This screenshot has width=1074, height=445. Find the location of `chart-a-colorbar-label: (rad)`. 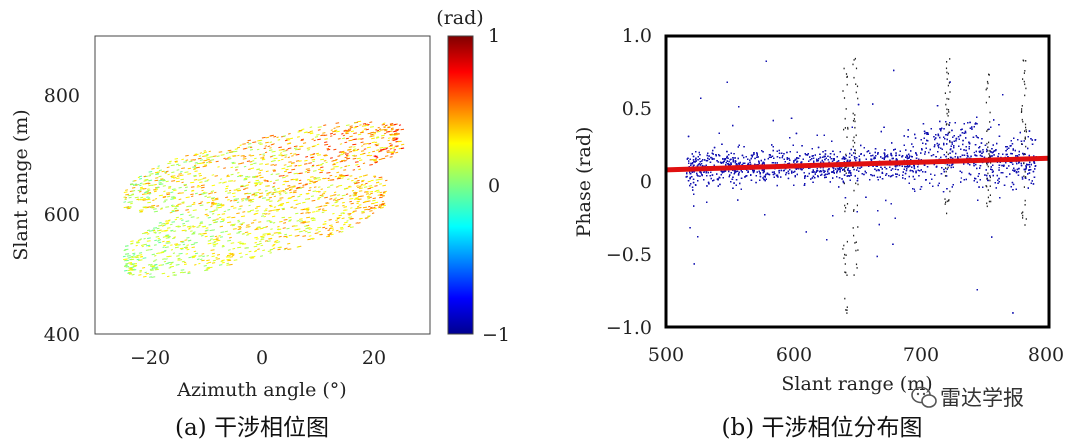

chart-a-colorbar-label: (rad) is located at coordinates (459, 18).